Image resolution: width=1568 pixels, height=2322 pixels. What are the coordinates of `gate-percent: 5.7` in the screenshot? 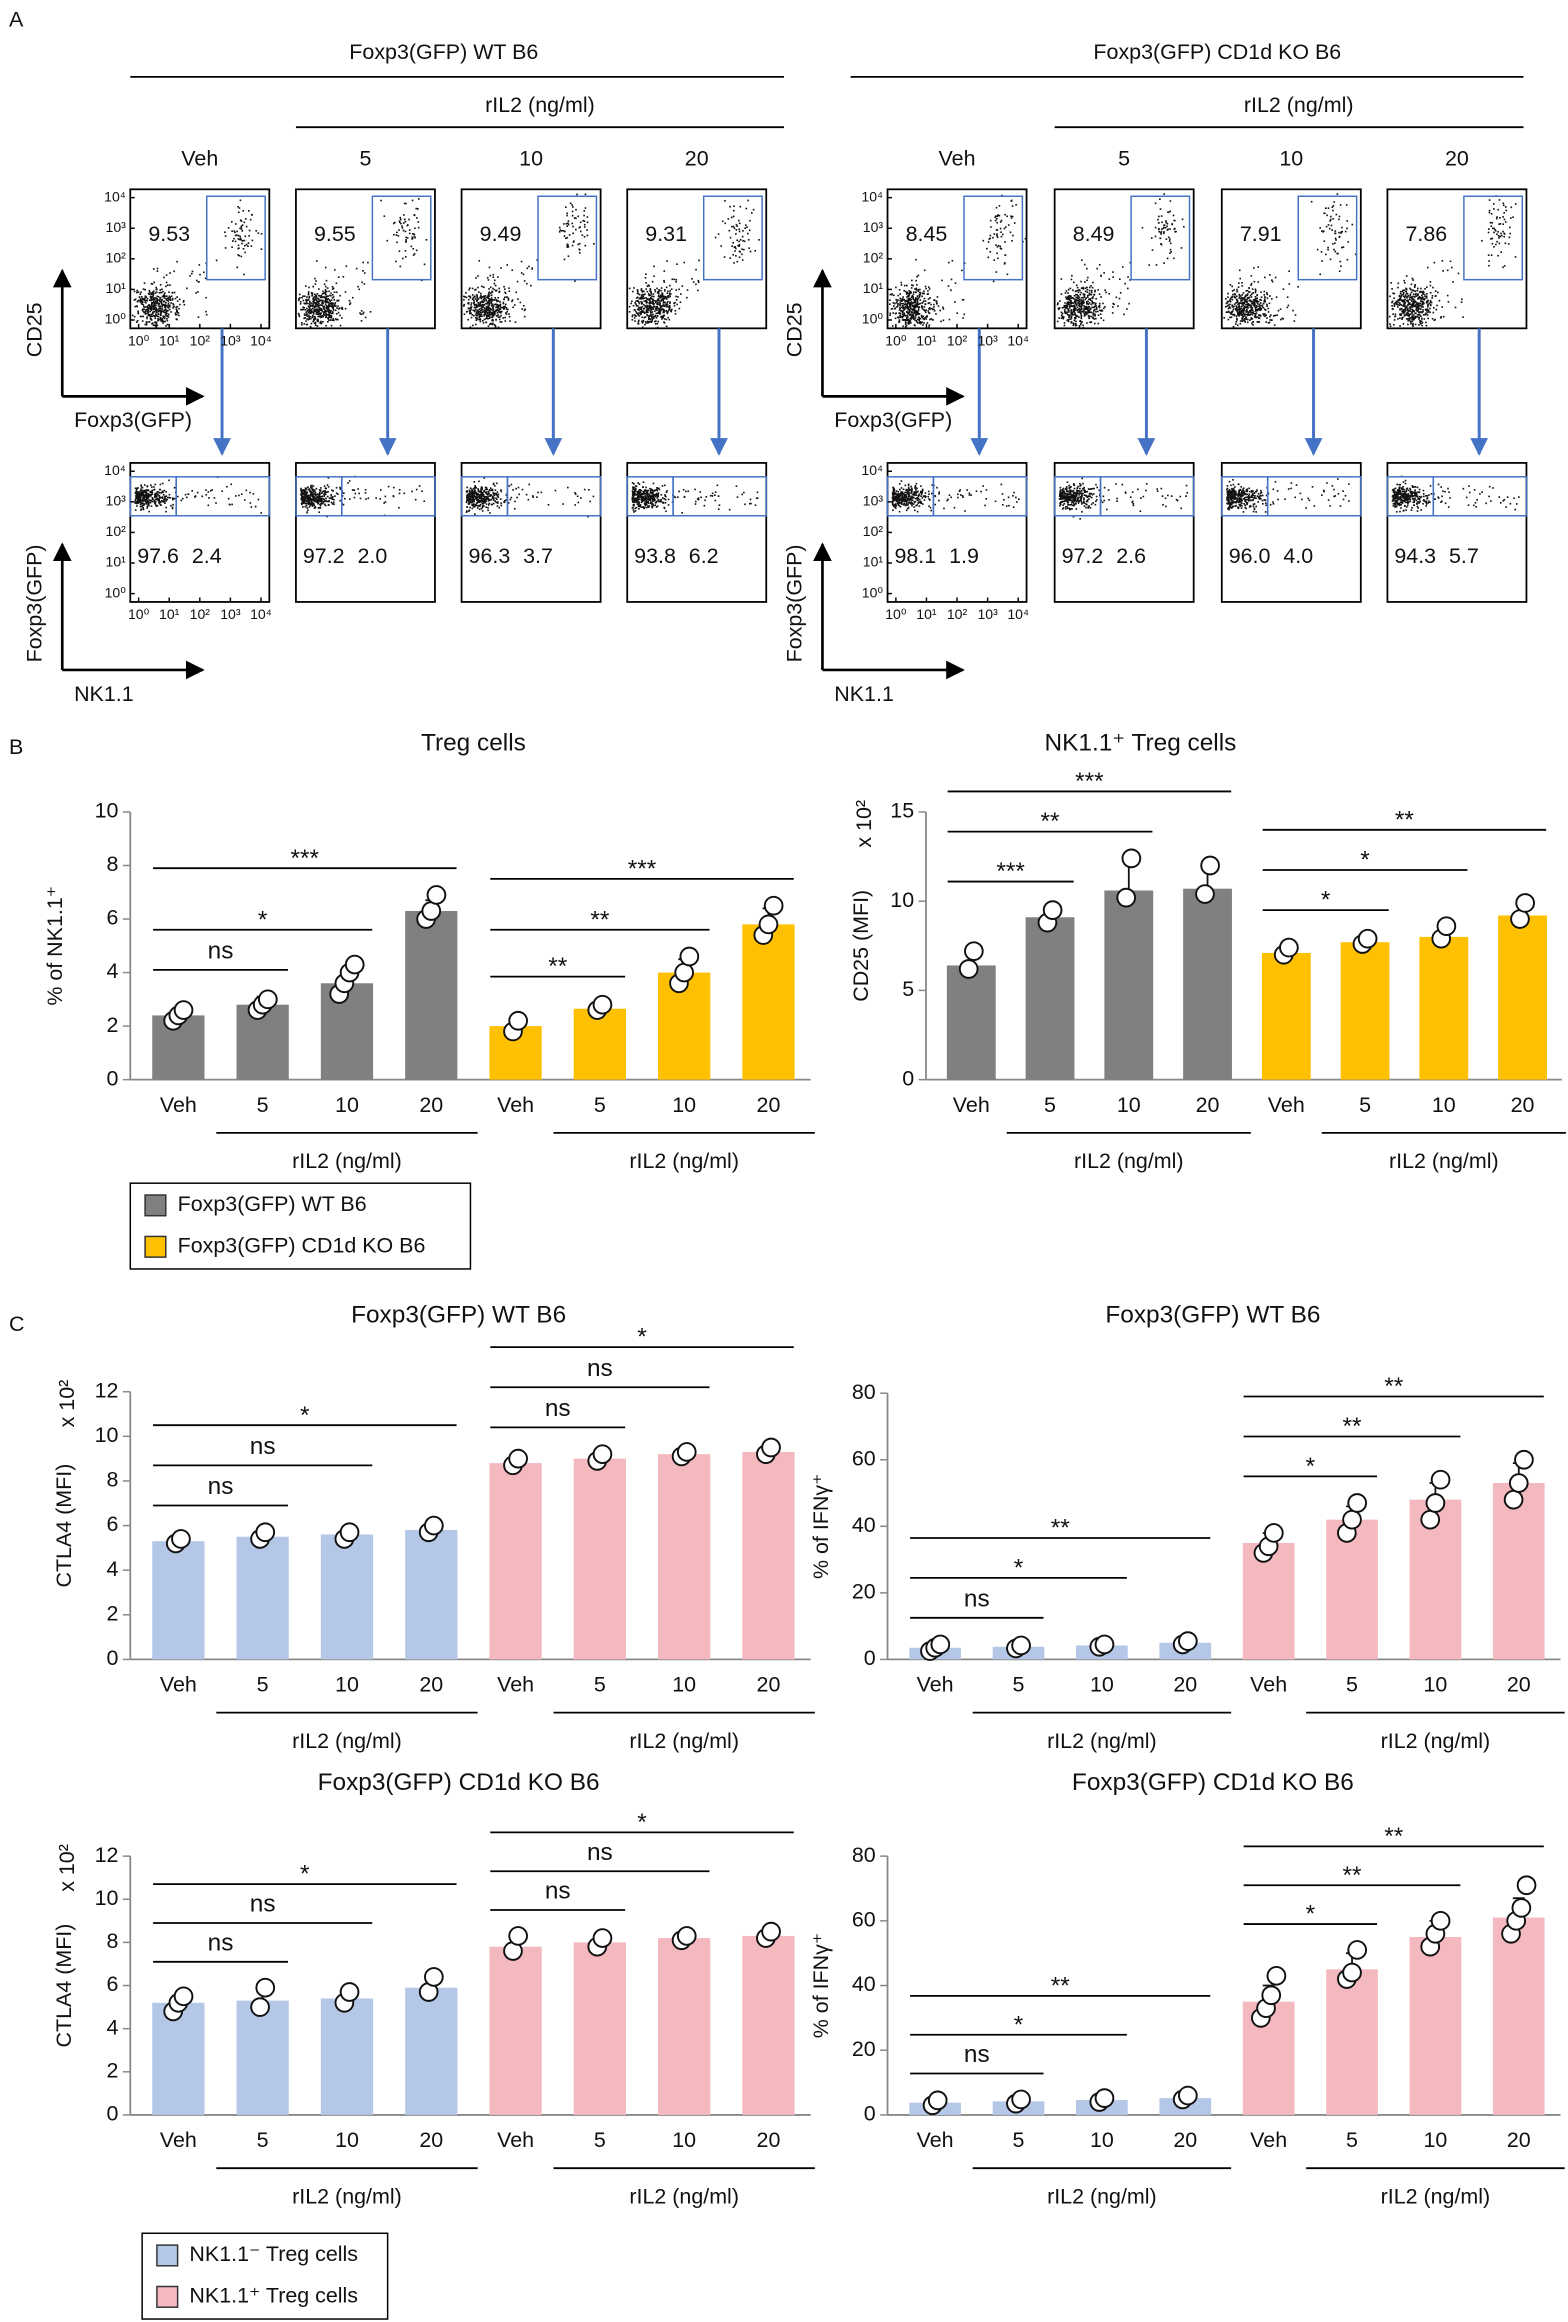 It's located at (1464, 556).